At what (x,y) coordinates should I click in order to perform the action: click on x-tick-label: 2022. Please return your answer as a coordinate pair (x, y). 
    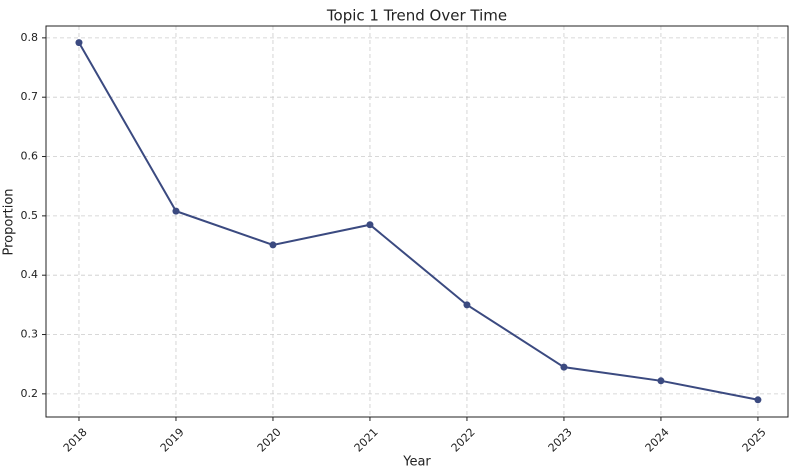
    Looking at the image, I should click on (463, 440).